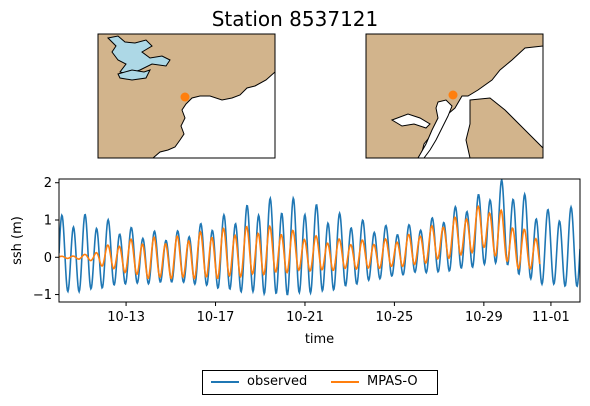 This screenshot has width=590, height=406. Describe the element at coordinates (504, 127) in the screenshot. I see `land-mass-peninsula` at that location.